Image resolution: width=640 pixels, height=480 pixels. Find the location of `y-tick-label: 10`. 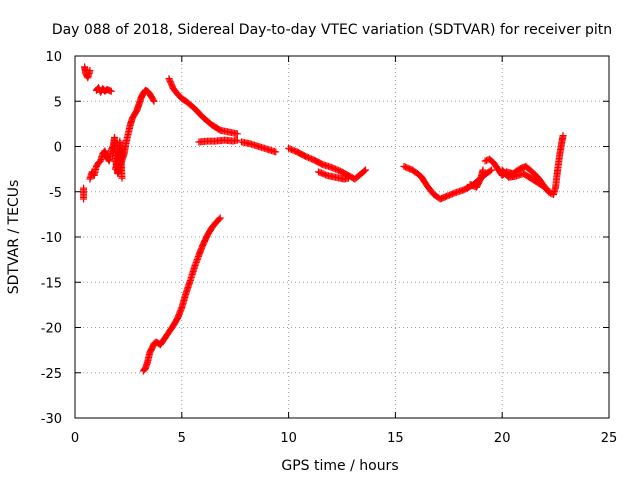

y-tick-label: 10 is located at coordinates (53, 57).